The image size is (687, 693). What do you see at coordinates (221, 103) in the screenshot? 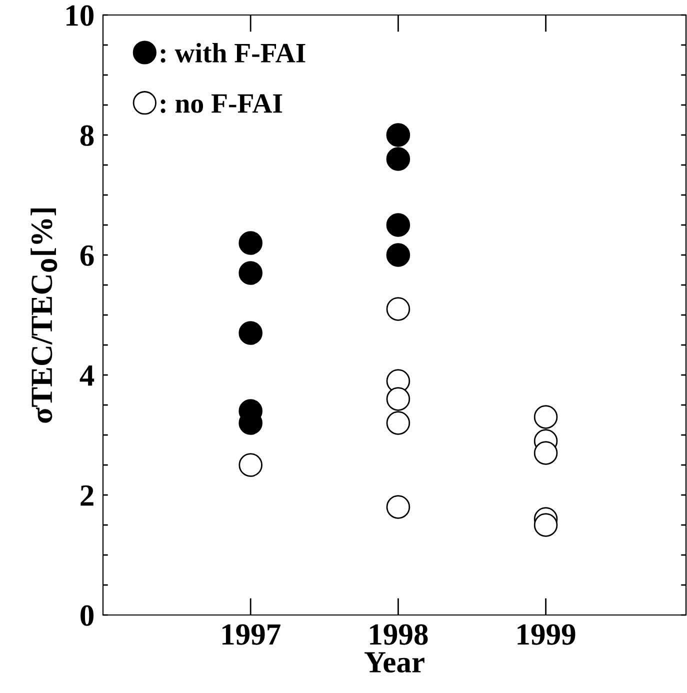
I see `legend-label: : no F-FAI` at bounding box center [221, 103].